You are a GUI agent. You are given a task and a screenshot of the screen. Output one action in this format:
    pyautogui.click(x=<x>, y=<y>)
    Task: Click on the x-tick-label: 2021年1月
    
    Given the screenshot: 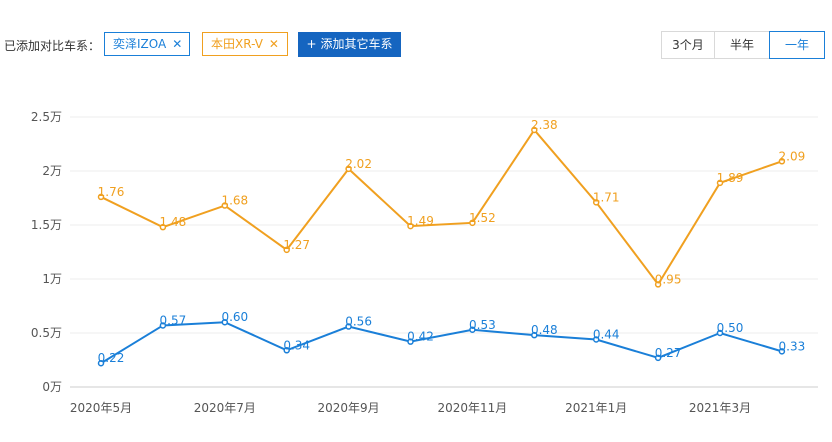 What is the action you would take?
    pyautogui.click(x=596, y=408)
    